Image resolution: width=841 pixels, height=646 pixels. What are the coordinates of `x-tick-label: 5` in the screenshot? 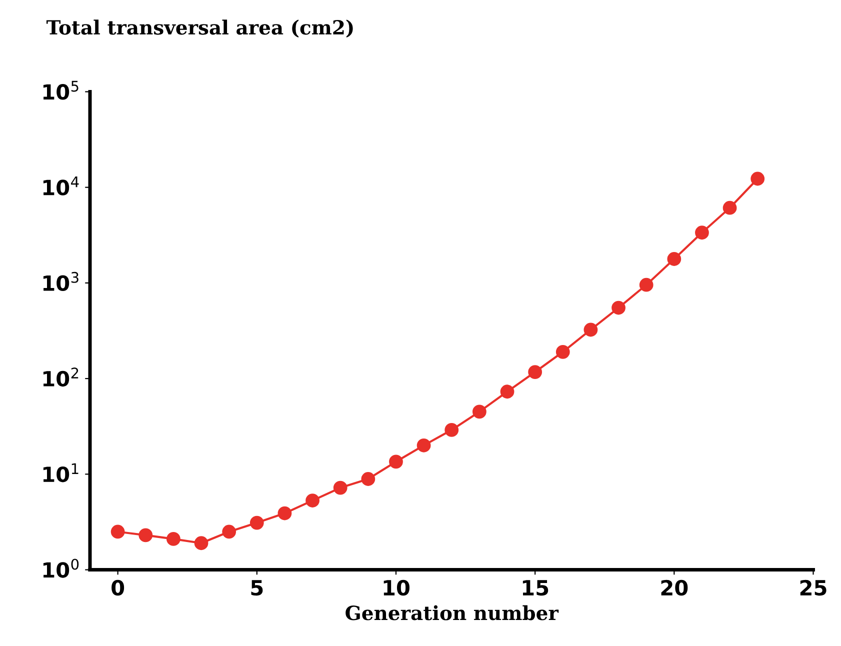 It's located at (257, 588).